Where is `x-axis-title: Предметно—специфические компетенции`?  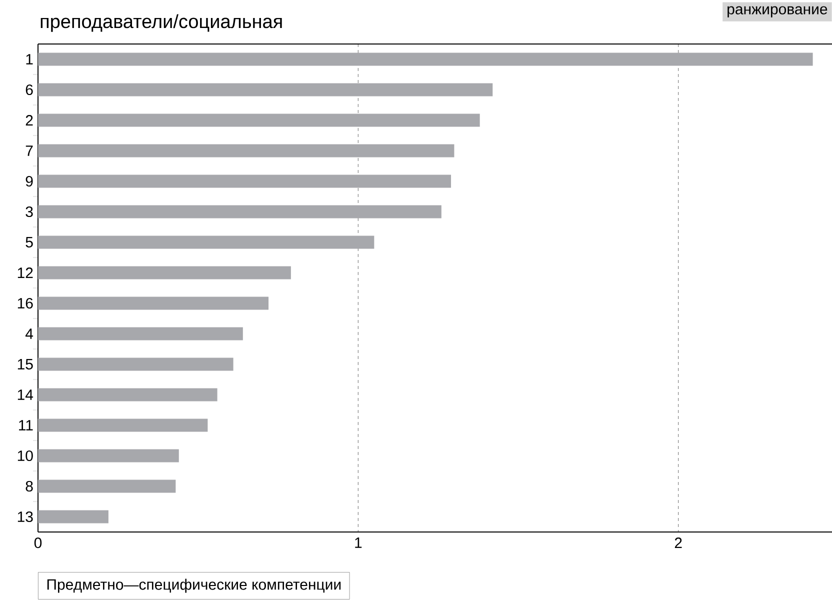 x-axis-title: Предметно—специфические компетенции is located at coordinates (194, 585).